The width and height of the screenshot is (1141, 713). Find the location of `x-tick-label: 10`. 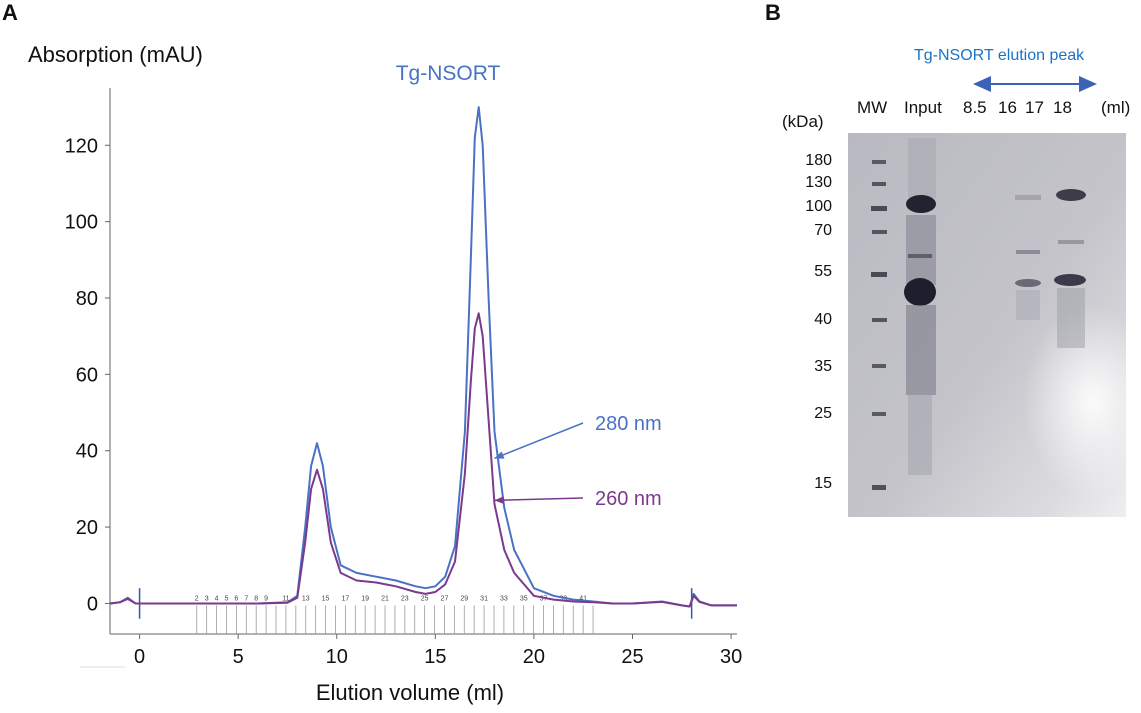

x-tick-label: 10 is located at coordinates (337, 657).